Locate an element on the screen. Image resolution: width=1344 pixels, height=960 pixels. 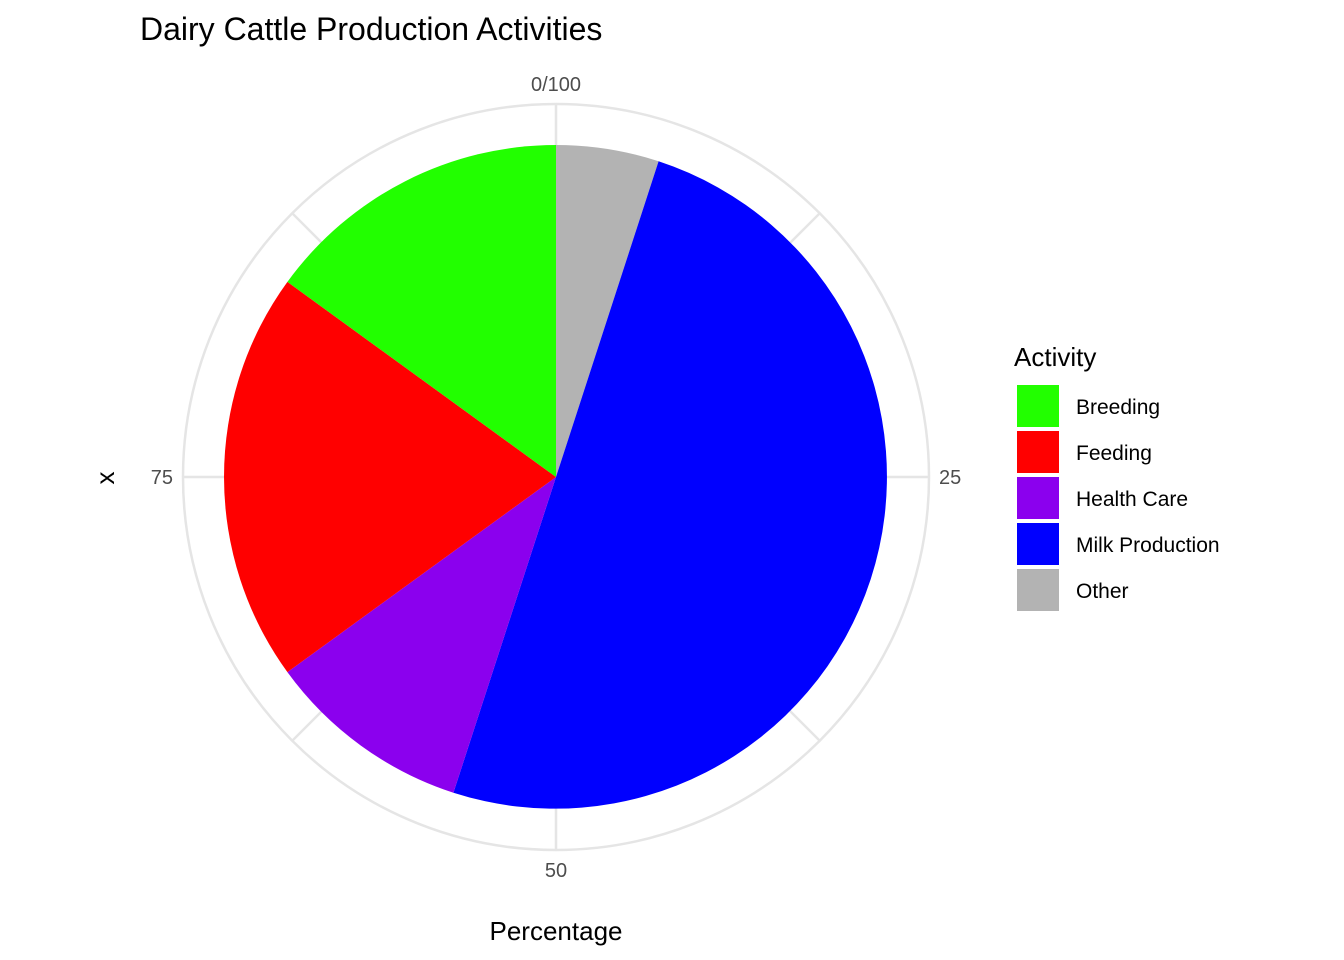
pie-slice-feeding is located at coordinates (390, 477).